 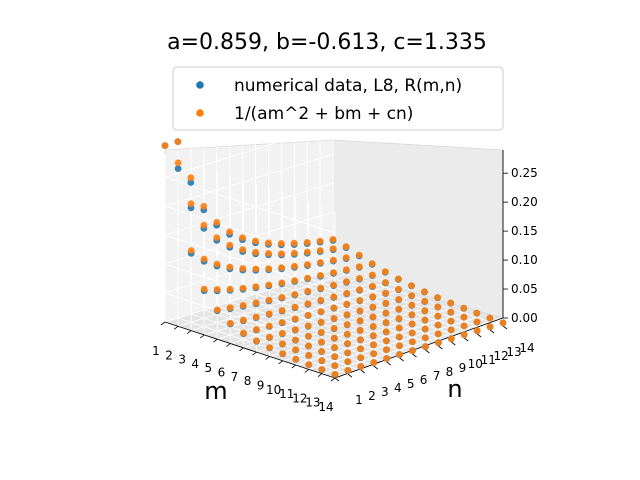 I want to click on x-tick-label: 2, so click(x=169, y=355).